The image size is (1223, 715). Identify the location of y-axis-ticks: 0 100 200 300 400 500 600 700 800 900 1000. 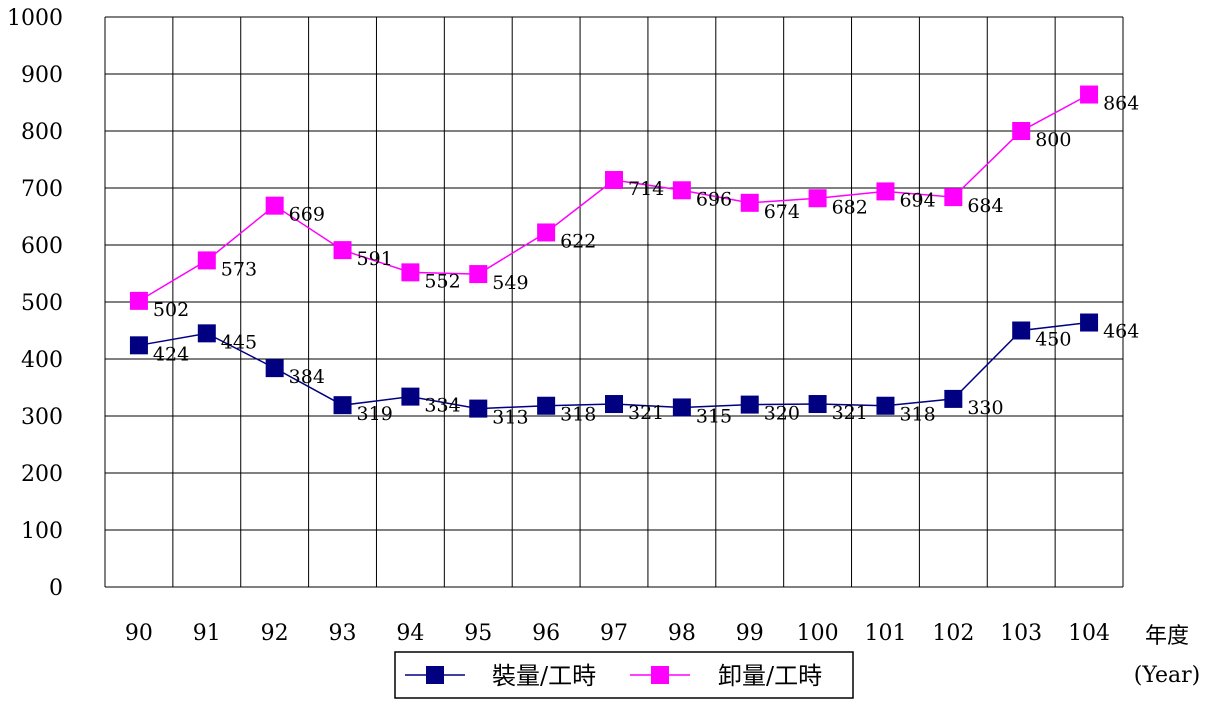
(35, 303).